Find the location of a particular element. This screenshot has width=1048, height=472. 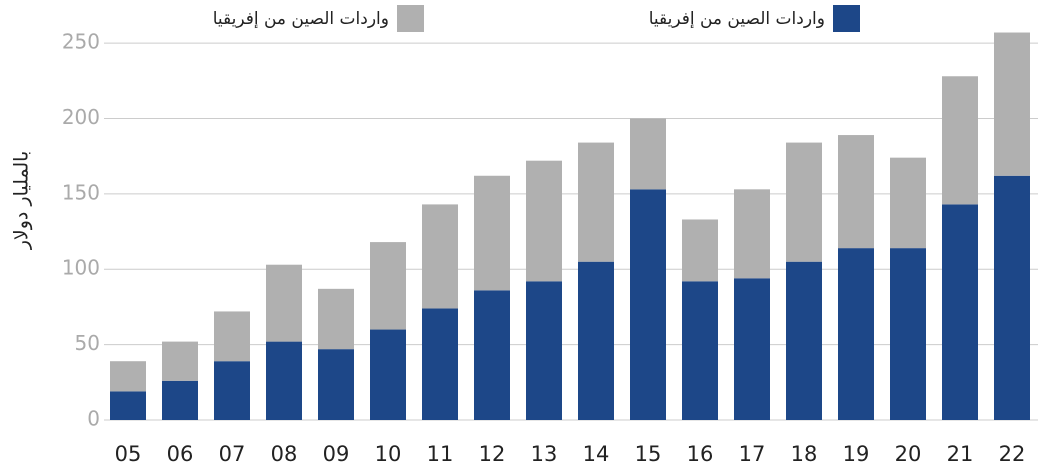

x-tick-label: 10 is located at coordinates (388, 454).